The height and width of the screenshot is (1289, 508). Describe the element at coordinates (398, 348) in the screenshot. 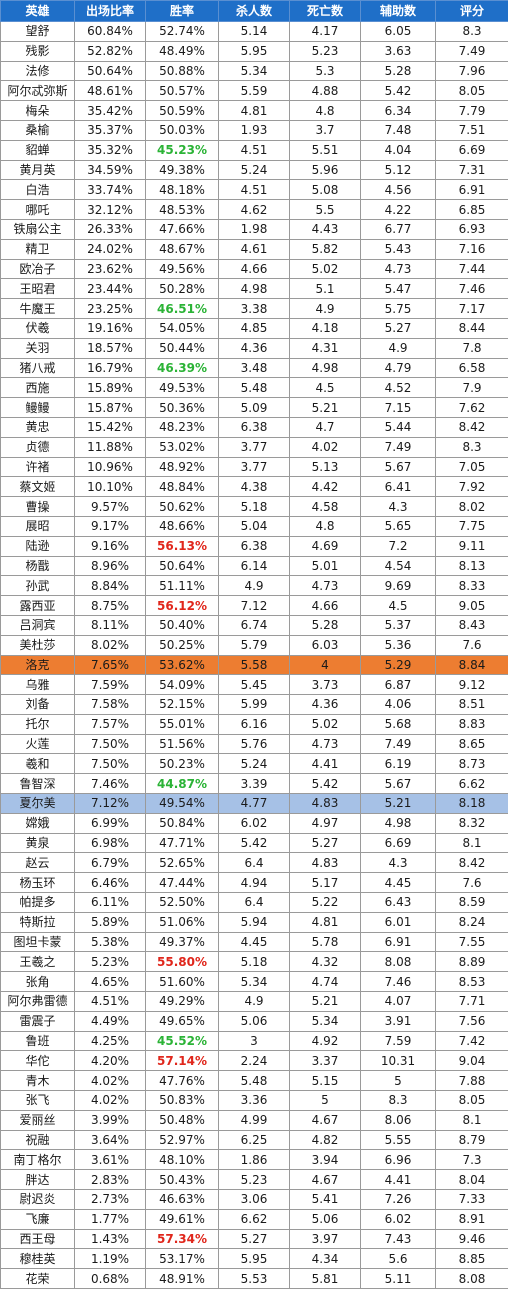

I see `cell-assists: 4.9` at that location.